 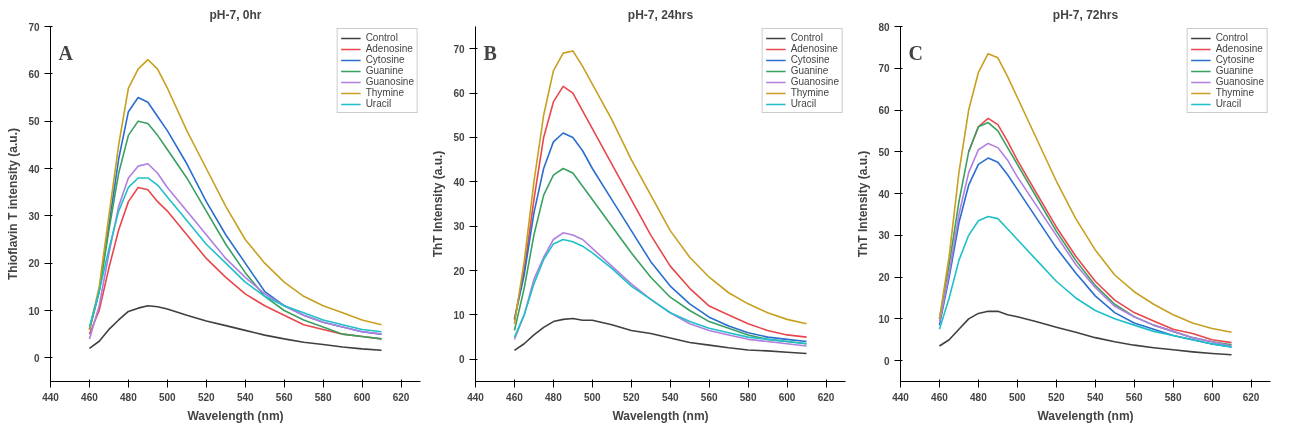 What do you see at coordinates (660, 14) in the screenshot?
I see `chart-title: pH-7, 24hrs` at bounding box center [660, 14].